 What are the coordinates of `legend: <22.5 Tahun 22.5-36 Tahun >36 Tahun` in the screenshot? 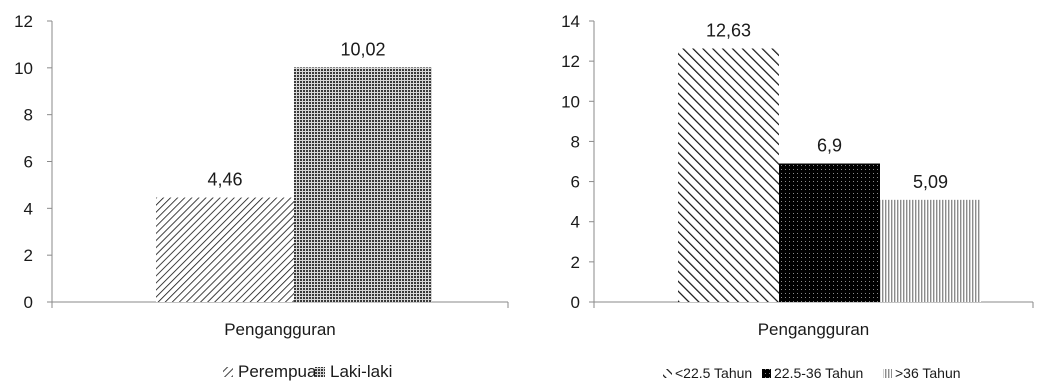 It's located at (812, 373).